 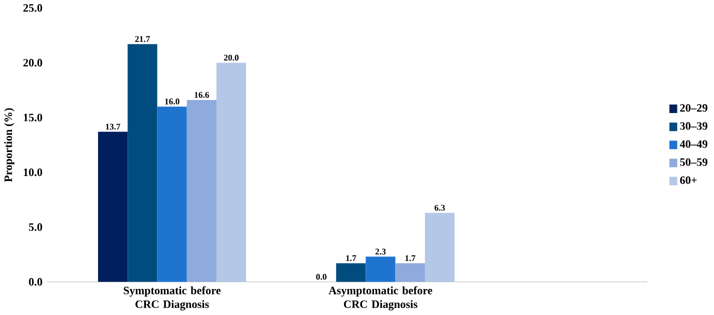 I want to click on y-tick-label: 15.0, so click(x=33, y=118).